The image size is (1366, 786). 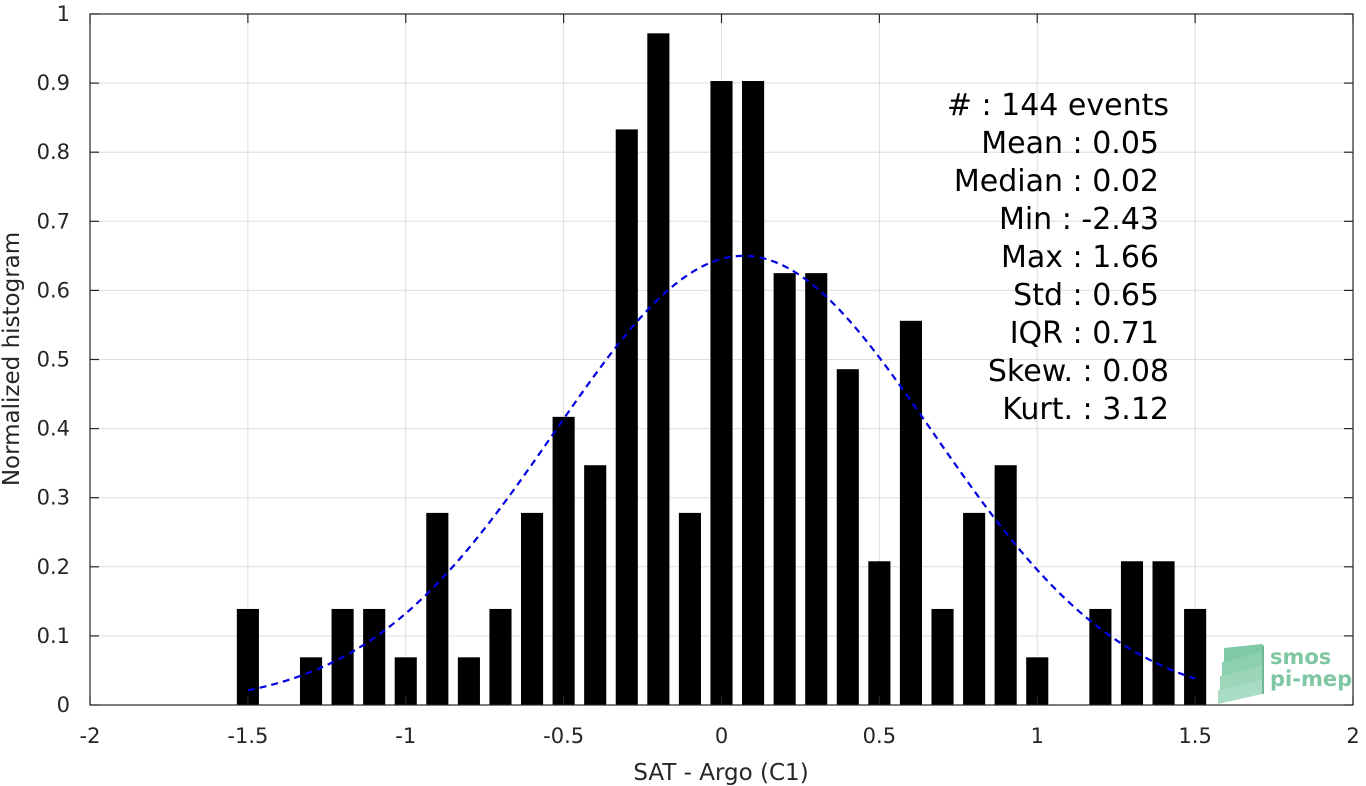 What do you see at coordinates (53, 221) in the screenshot?
I see `y-tick-label: 0.7` at bounding box center [53, 221].